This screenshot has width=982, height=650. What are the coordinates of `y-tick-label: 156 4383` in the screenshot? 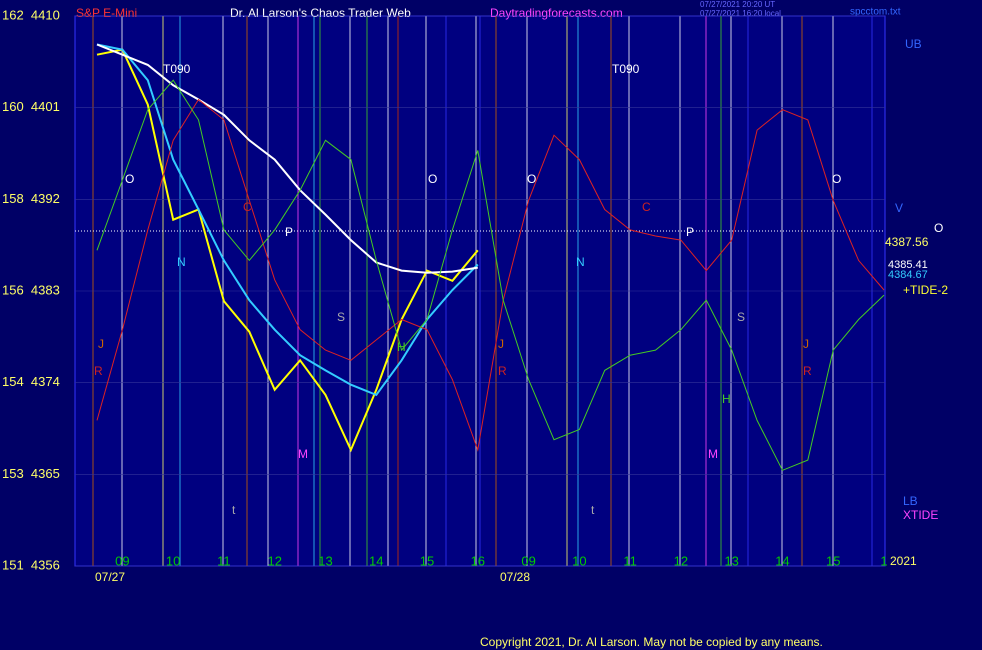 It's located at (31, 289).